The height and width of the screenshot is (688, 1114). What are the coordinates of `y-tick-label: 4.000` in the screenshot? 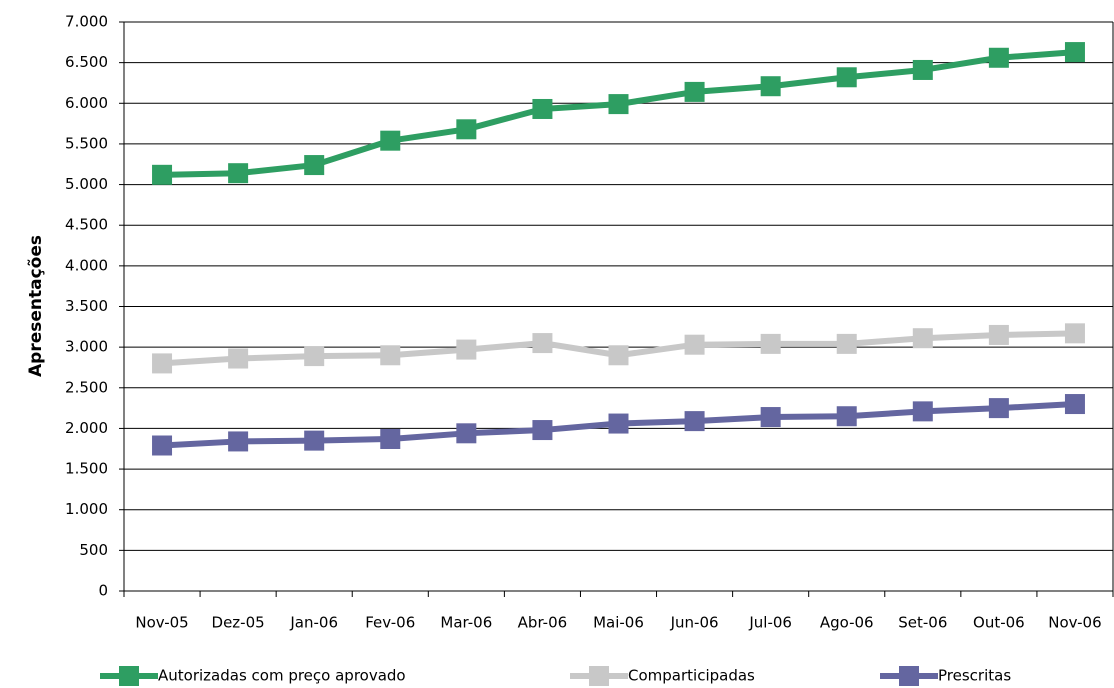 It's located at (86, 265).